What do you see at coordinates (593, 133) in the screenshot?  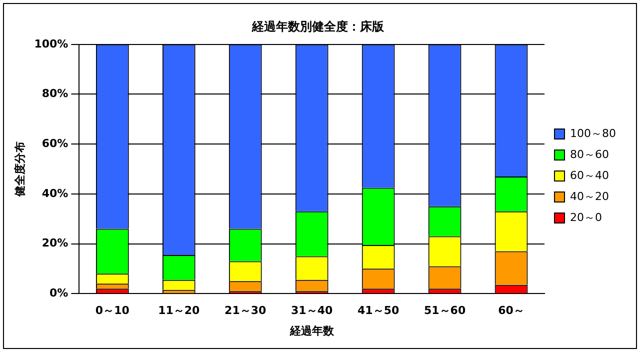 I see `legend-label: 100～80` at bounding box center [593, 133].